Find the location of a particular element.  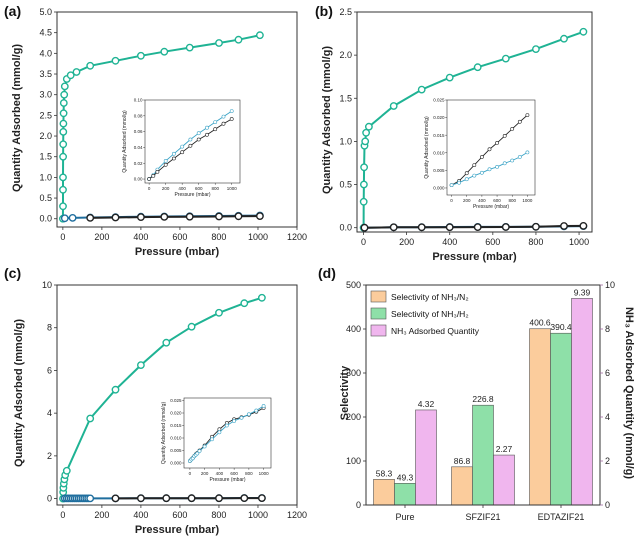

y2-tick-label: 6 is located at coordinates (607, 373).